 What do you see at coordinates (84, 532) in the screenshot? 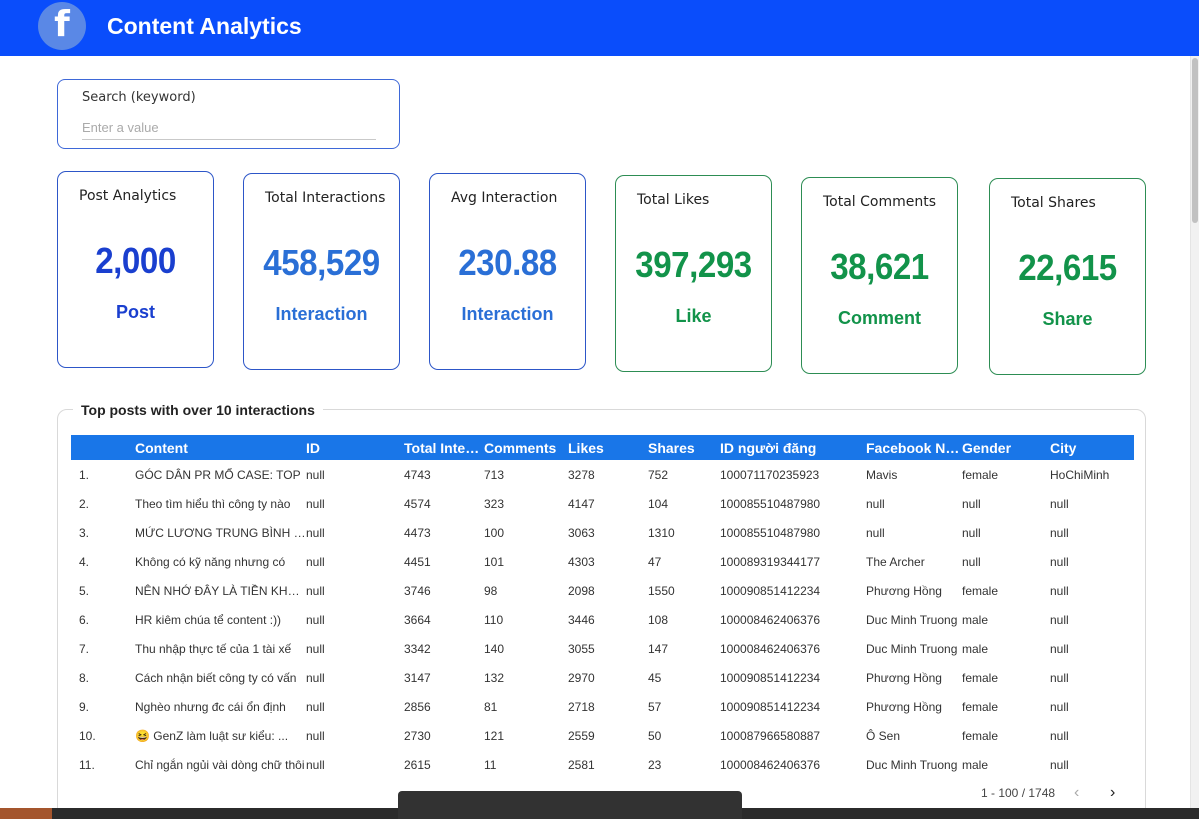
I see `row-index: 3.` at bounding box center [84, 532].